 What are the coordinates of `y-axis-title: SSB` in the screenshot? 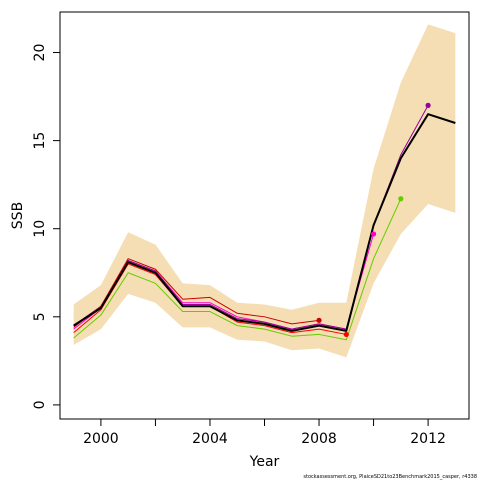 It's located at (18, 215).